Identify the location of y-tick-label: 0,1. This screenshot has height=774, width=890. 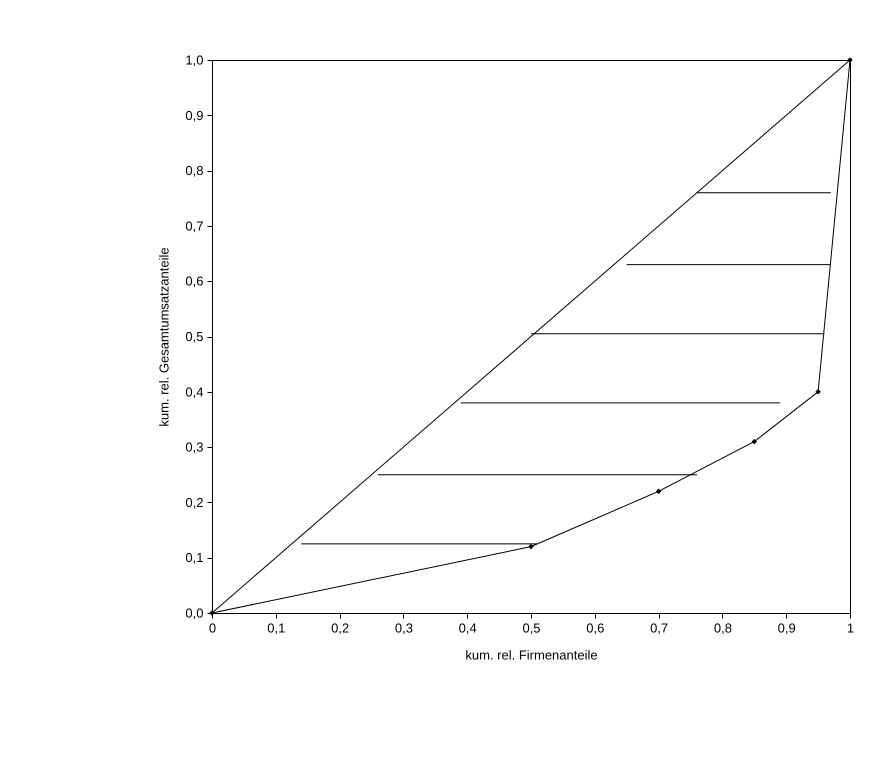
(194, 558).